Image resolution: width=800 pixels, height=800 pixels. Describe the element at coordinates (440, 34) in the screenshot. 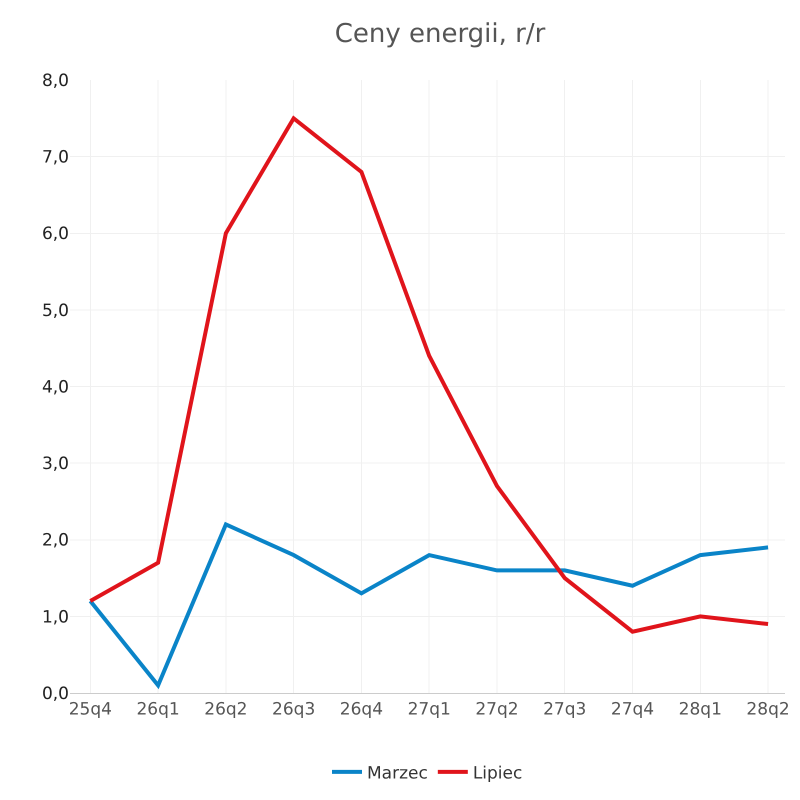

I see `chart-title: Ceny energii, r/r` at that location.